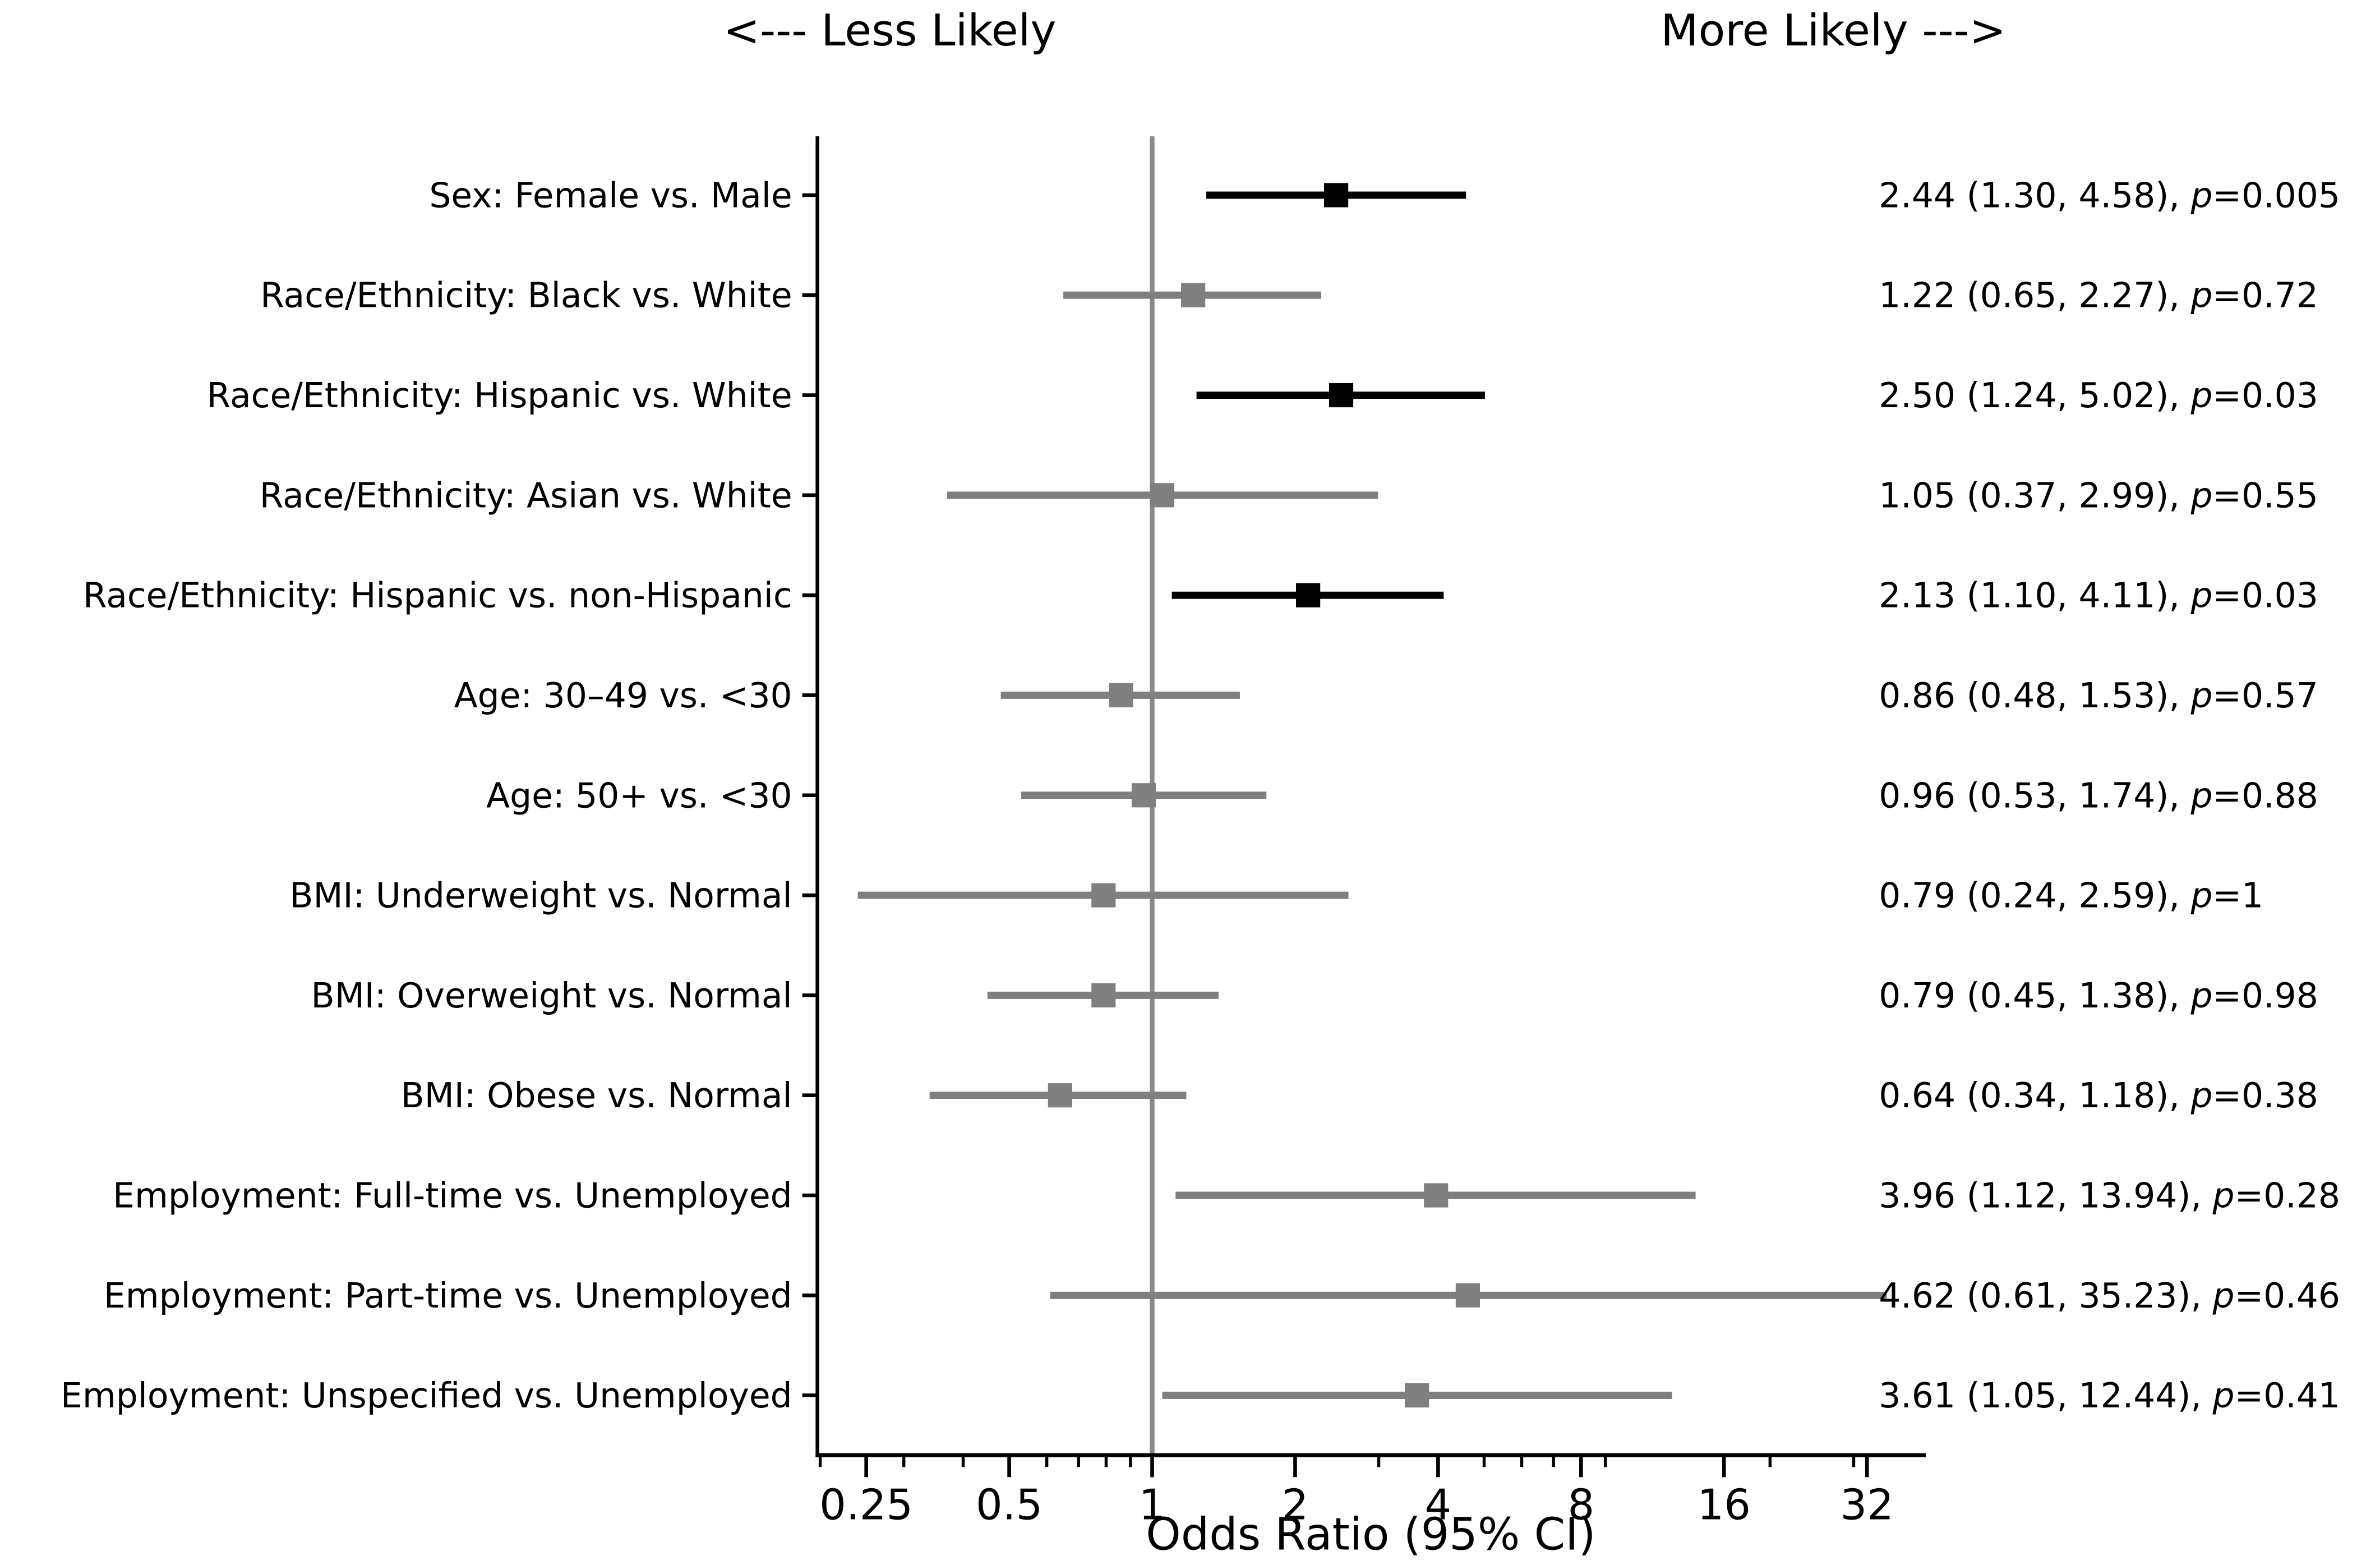 The image size is (2380, 1565). I want to click on row-annotation: 1.22 (0.65, 2.27), p=0.72, so click(2098, 296).